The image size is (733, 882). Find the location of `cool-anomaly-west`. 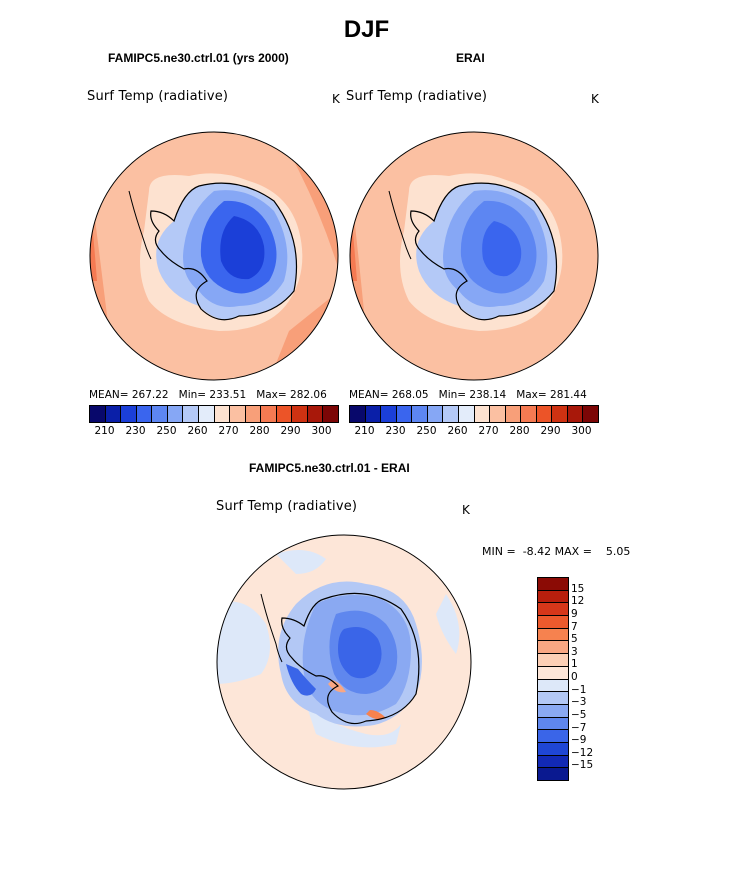

cool-anomaly-west is located at coordinates (243, 642).